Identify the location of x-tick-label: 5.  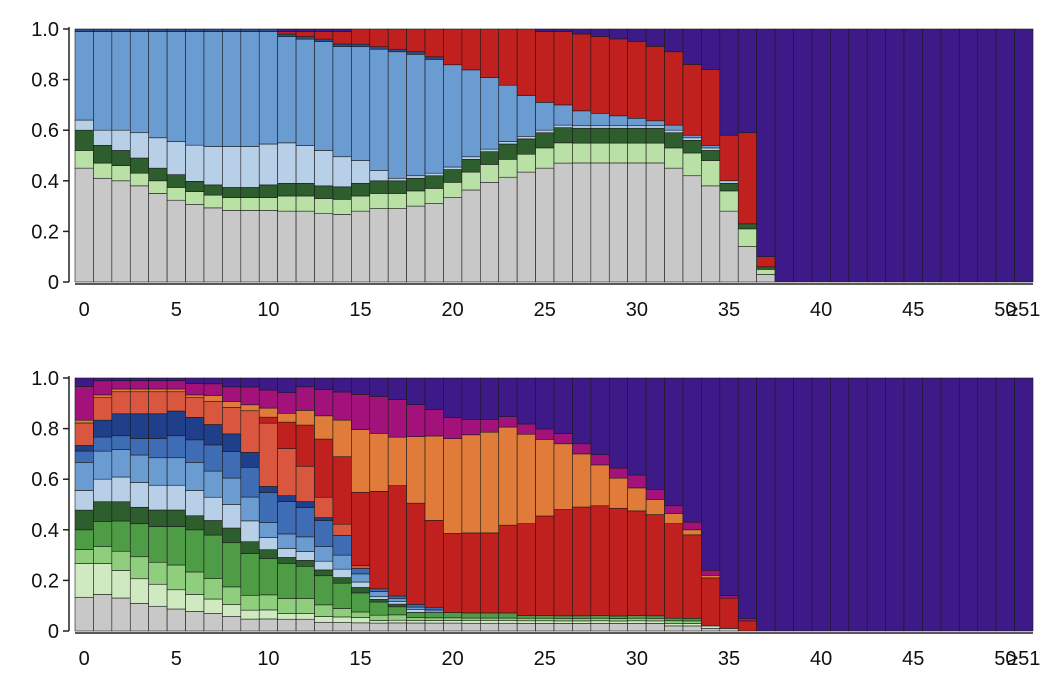
(176, 310).